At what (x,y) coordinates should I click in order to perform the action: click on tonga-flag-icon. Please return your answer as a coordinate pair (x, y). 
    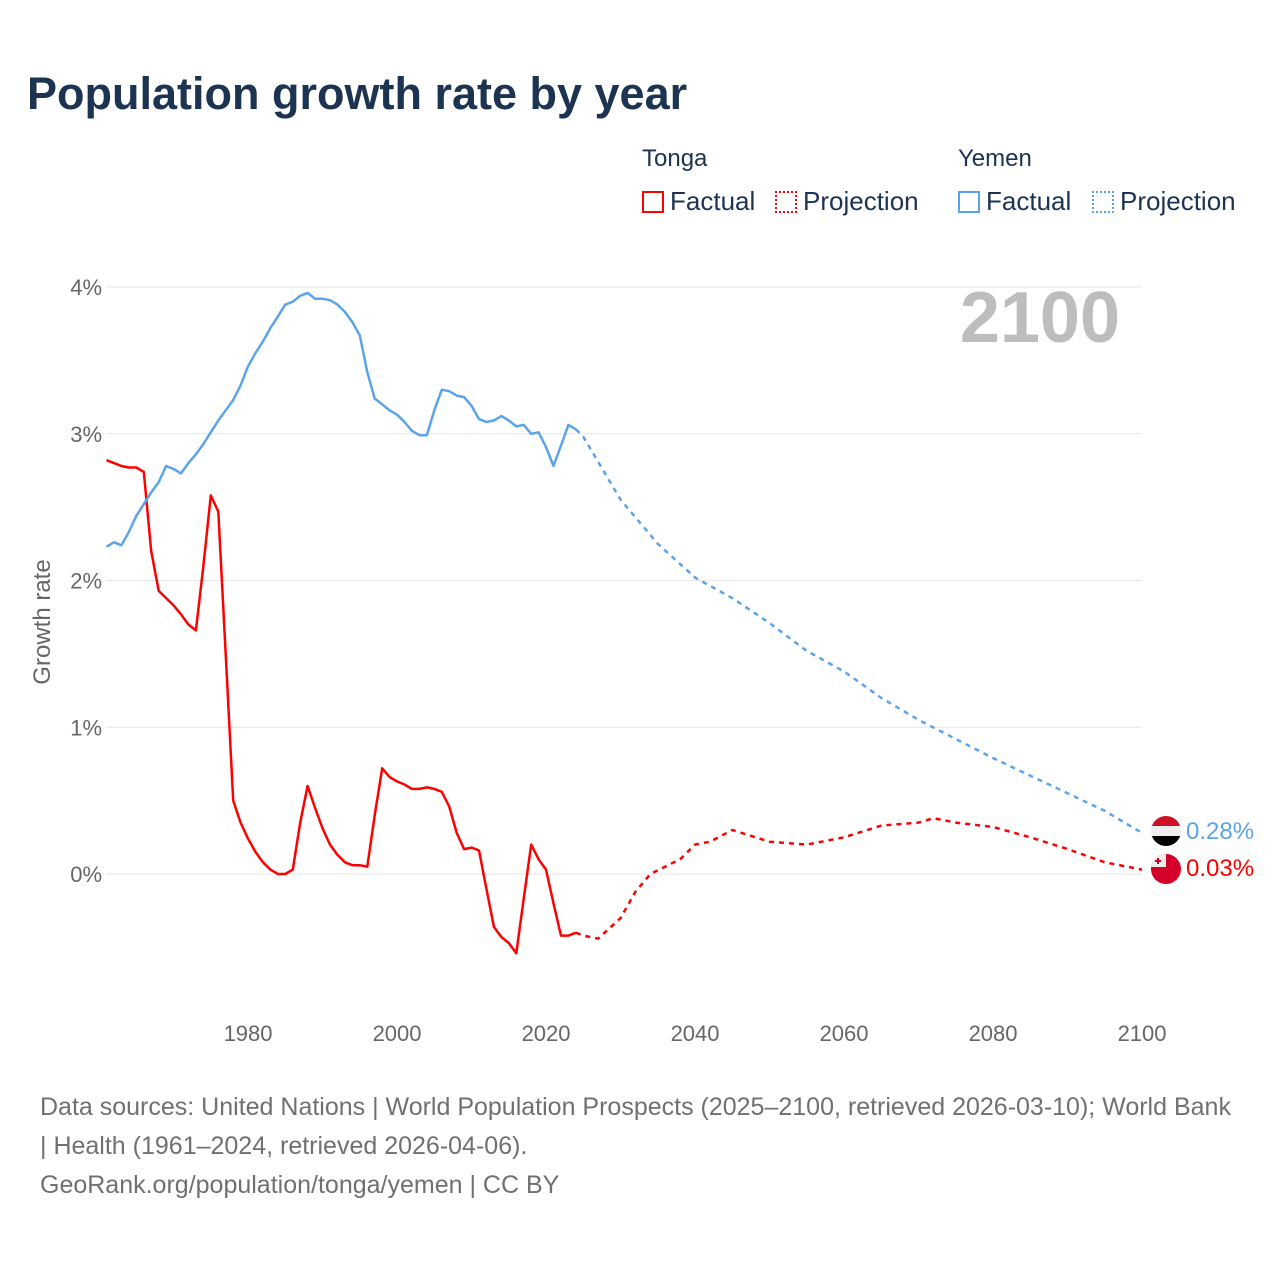
    Looking at the image, I should click on (1166, 869).